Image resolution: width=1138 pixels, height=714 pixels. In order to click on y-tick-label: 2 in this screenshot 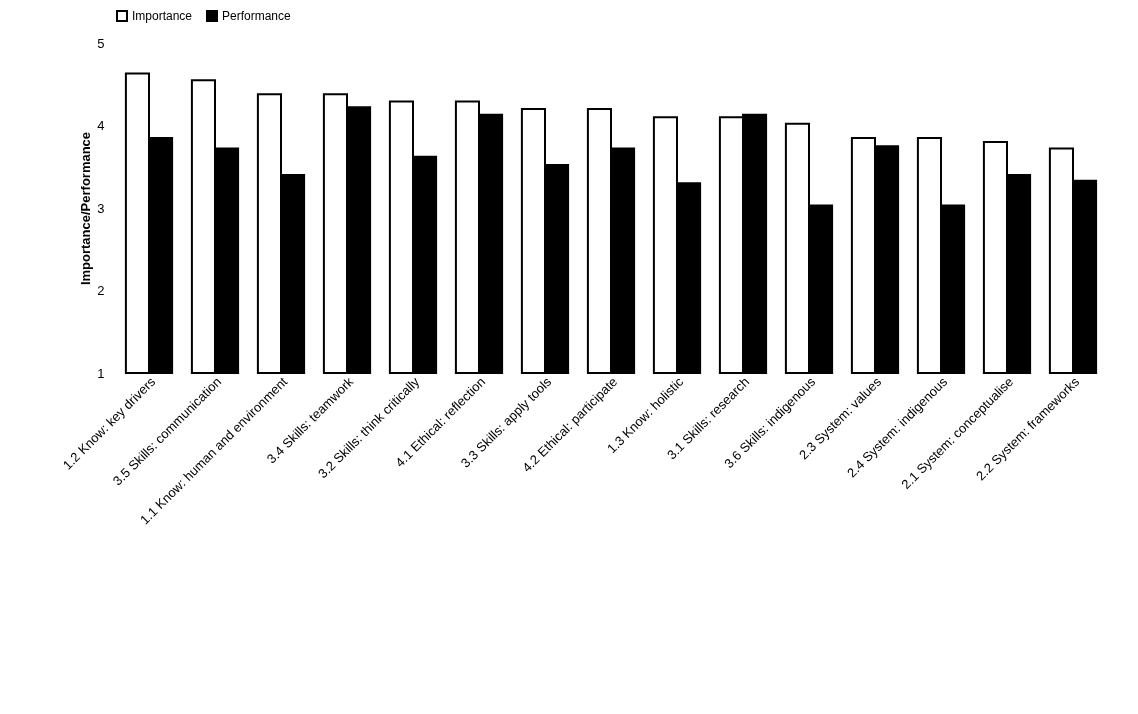, I will do `click(101, 290)`.